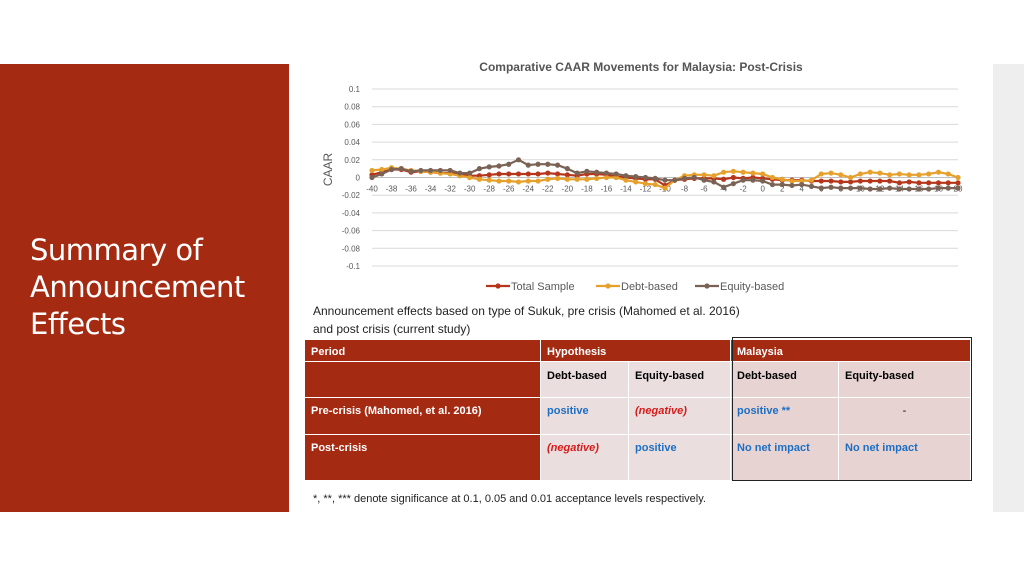 This screenshot has height=576, width=1024. Describe the element at coordinates (680, 458) in the screenshot. I see `row-post-crisis-hyp-equity: positive` at that location.